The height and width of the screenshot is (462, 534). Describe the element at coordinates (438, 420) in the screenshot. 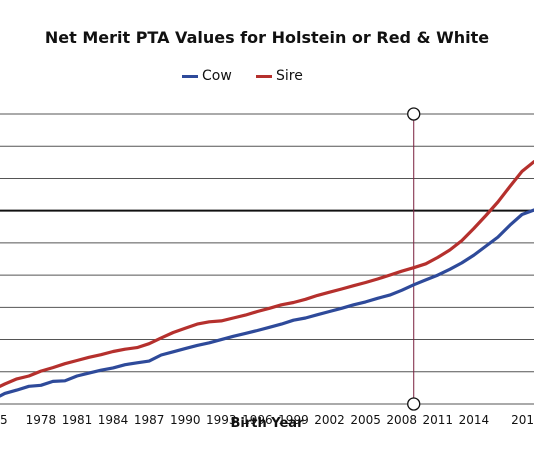

I see `x-tick-label: 2011` at that location.